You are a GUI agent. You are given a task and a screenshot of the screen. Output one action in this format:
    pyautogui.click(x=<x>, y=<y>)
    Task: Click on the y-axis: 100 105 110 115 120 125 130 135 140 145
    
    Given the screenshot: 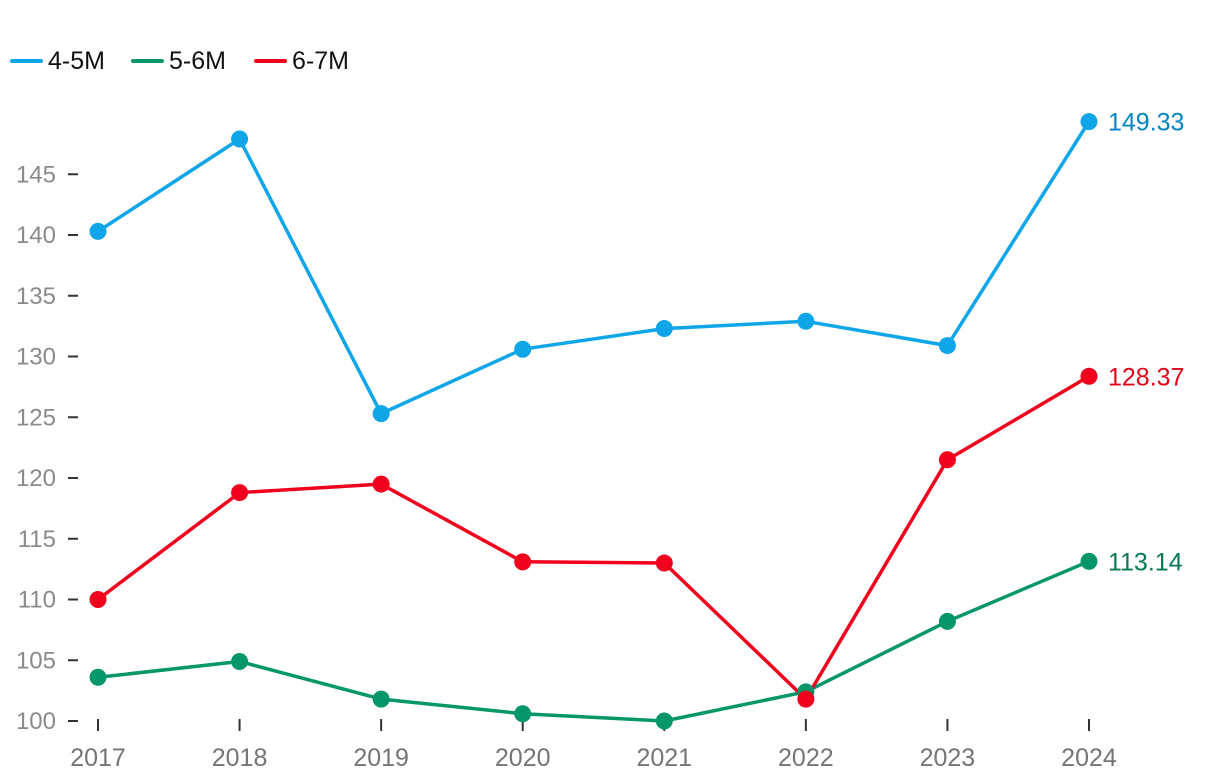 What is the action you would take?
    pyautogui.click(x=47, y=448)
    